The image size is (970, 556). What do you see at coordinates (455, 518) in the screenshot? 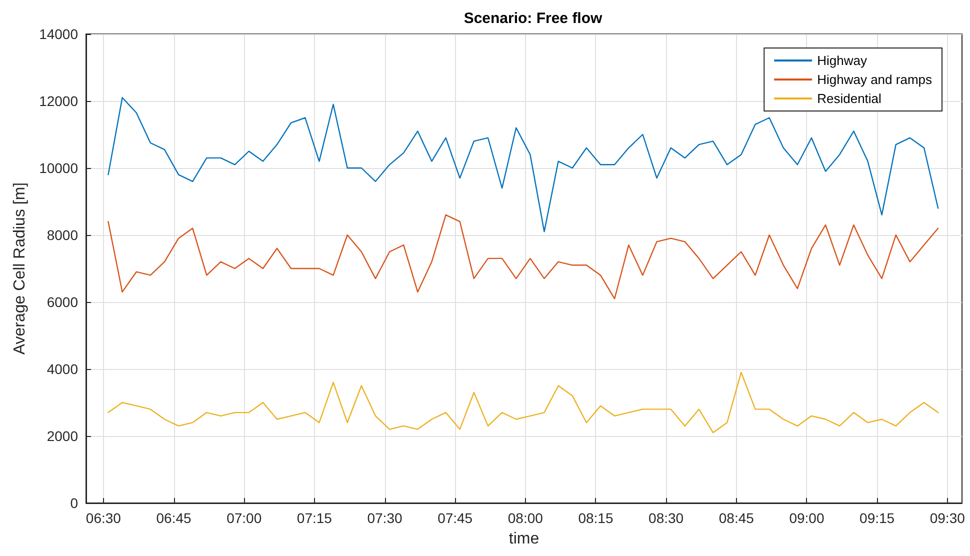
I see `x-tick-label: 07:45` at bounding box center [455, 518].